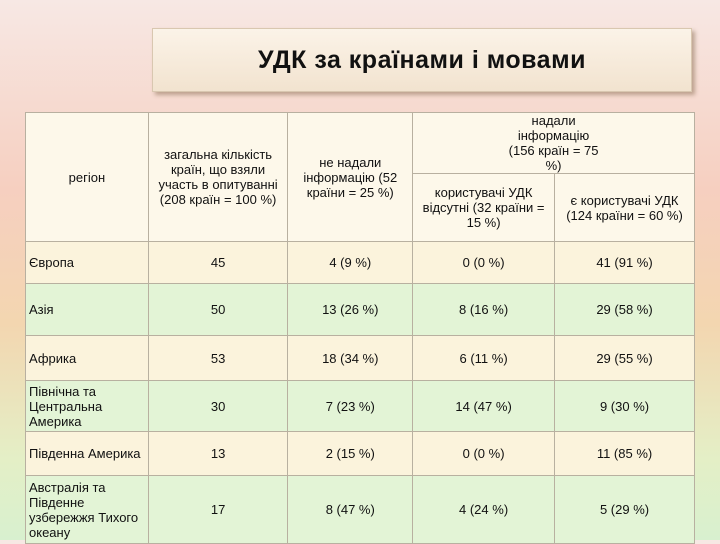 This screenshot has width=720, height=544. I want to click on value-cell: 13, so click(218, 453).